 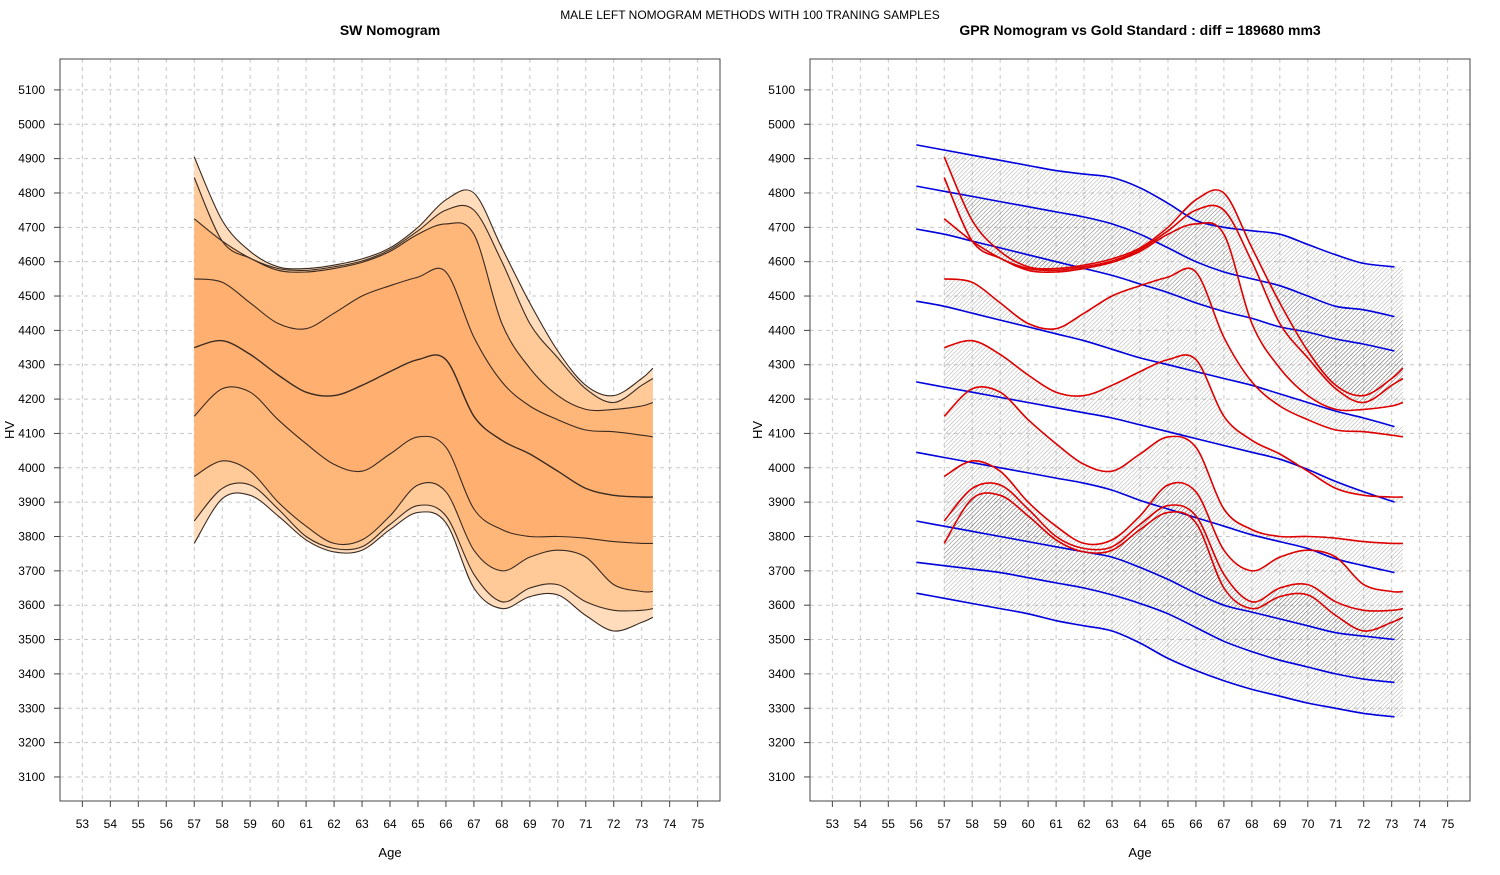 What do you see at coordinates (223, 824) in the screenshot?
I see `sw-x-tick-label: 58` at bounding box center [223, 824].